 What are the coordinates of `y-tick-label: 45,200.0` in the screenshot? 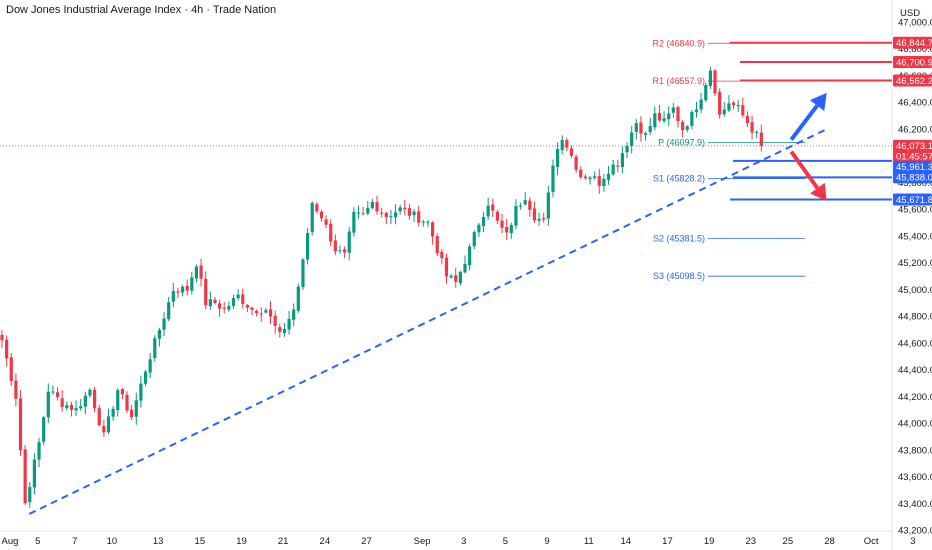 It's located at (915, 263).